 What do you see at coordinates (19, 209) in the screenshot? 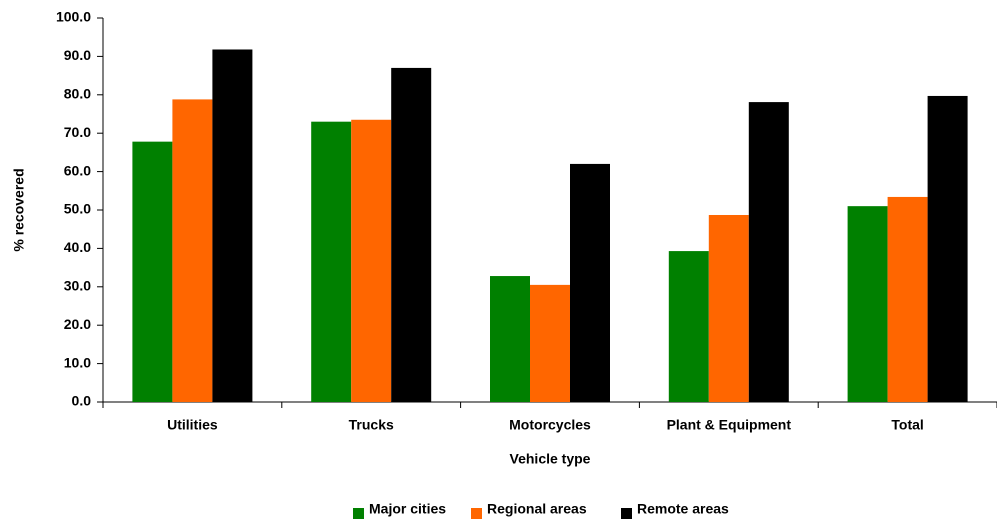
I see `y-axis-label: % recovered` at bounding box center [19, 209].